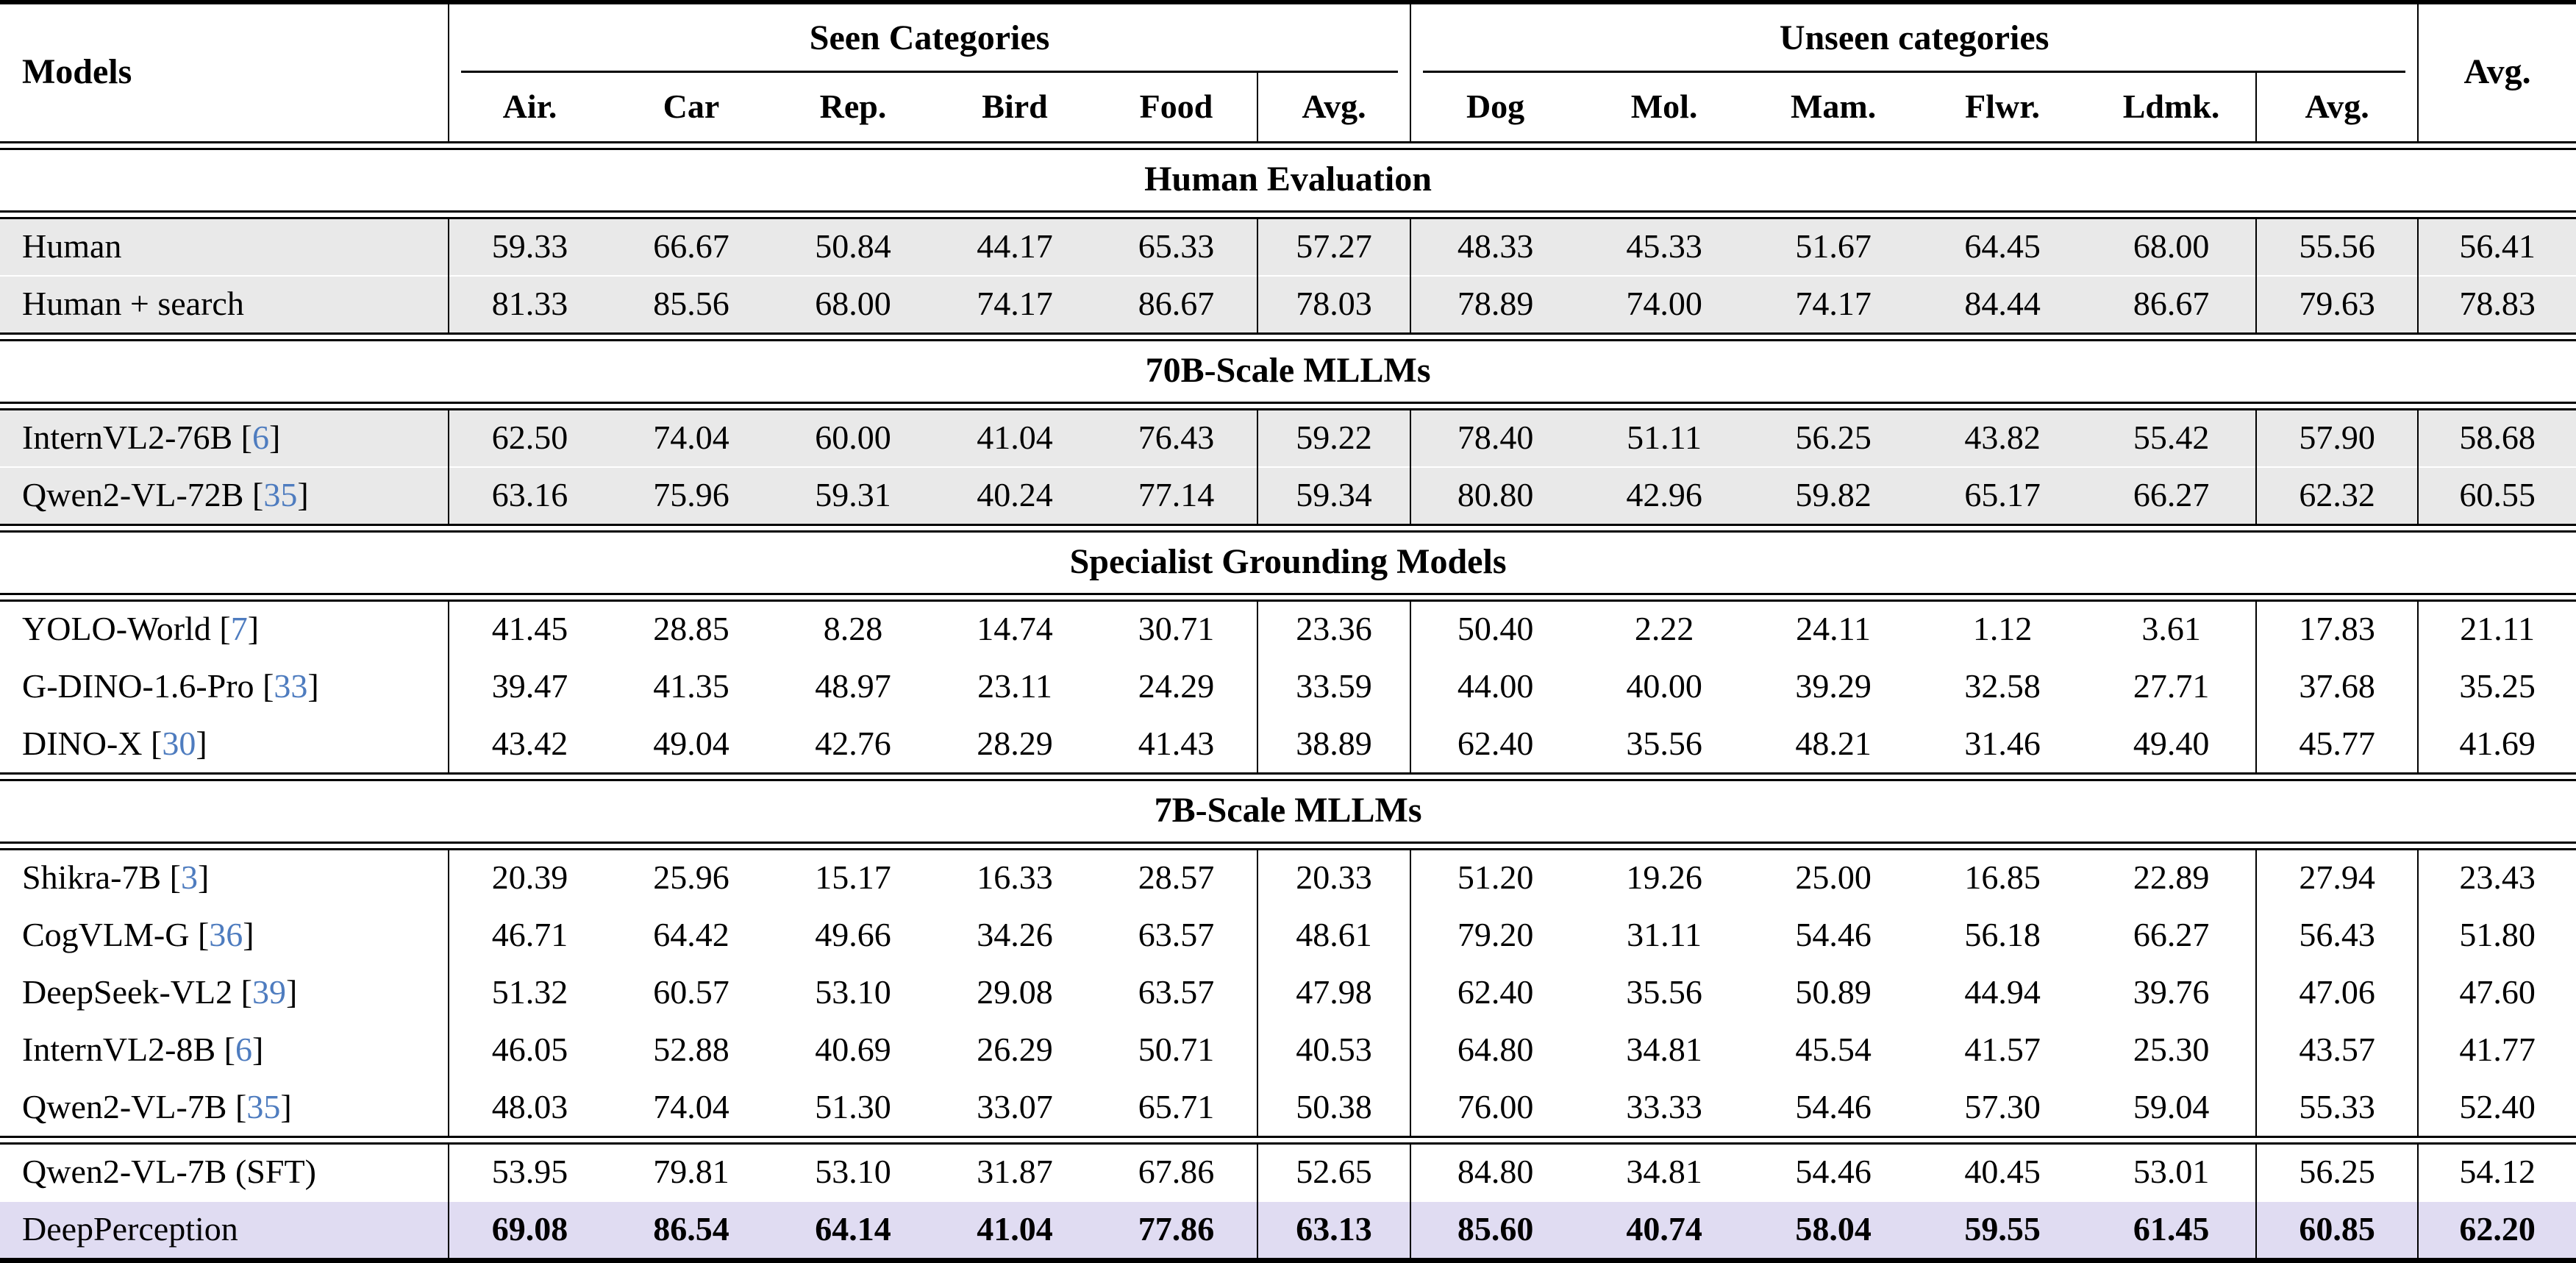  I want to click on value-cell: 43.57, so click(2337, 1049).